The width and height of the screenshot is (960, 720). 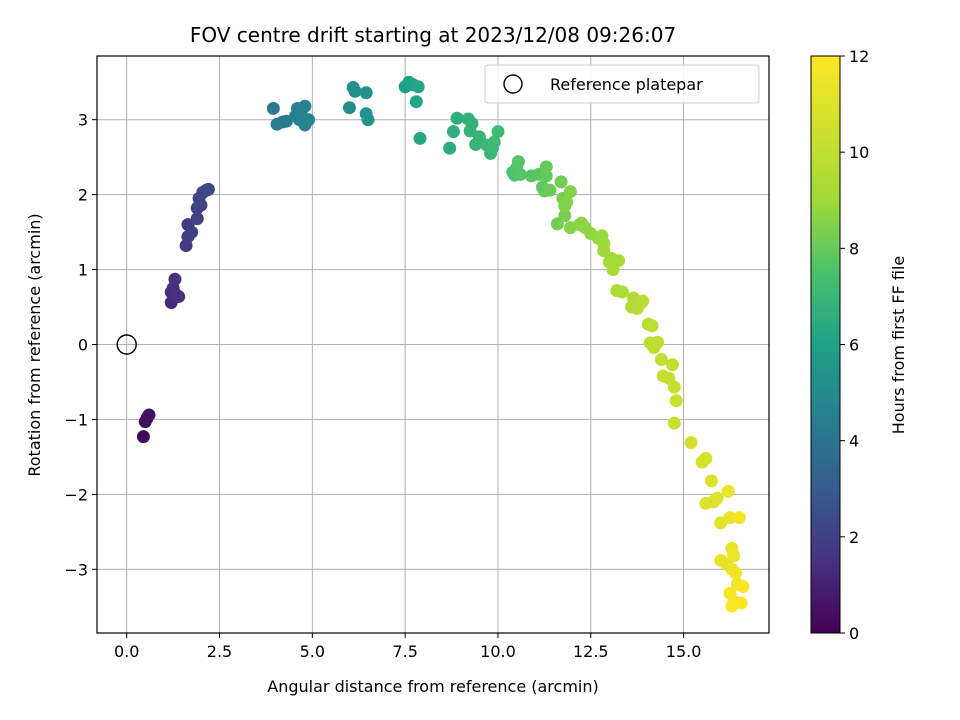 I want to click on legend-box, so click(x=622, y=84).